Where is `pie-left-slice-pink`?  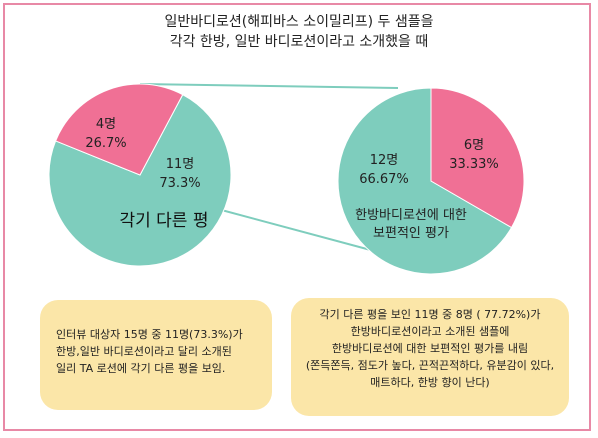 pie-left-slice-pink is located at coordinates (119, 129).